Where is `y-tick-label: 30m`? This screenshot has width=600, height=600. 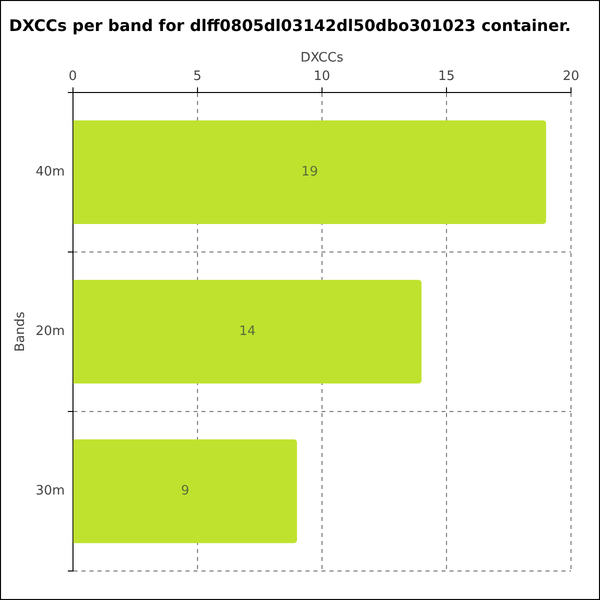 y-tick-label: 30m is located at coordinates (50, 491).